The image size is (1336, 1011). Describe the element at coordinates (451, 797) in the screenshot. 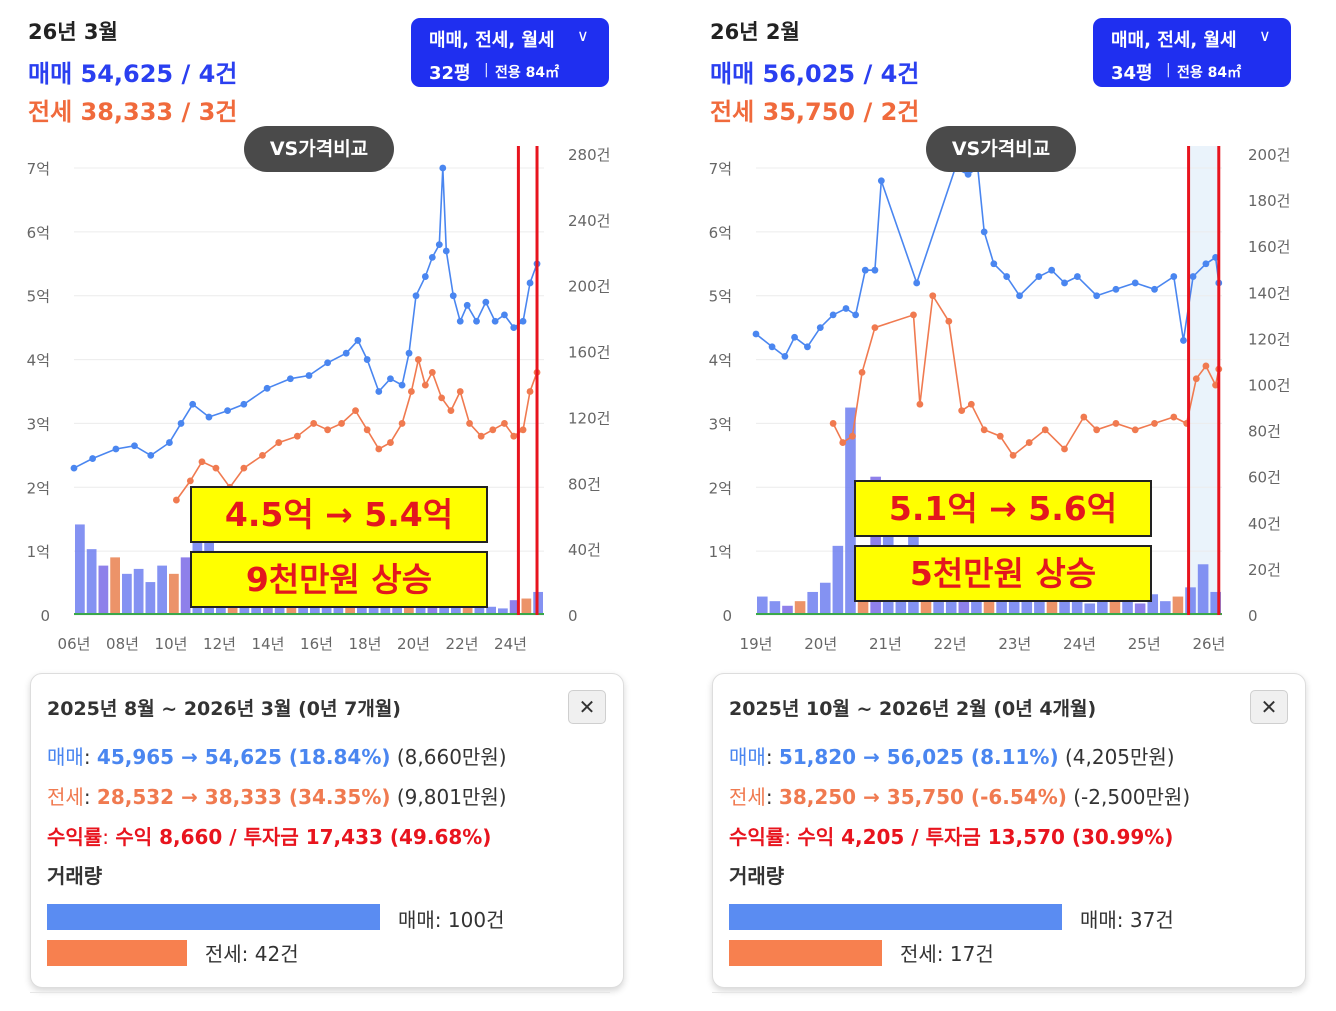

I see `jeonse-amount: (9,801만원)` at that location.